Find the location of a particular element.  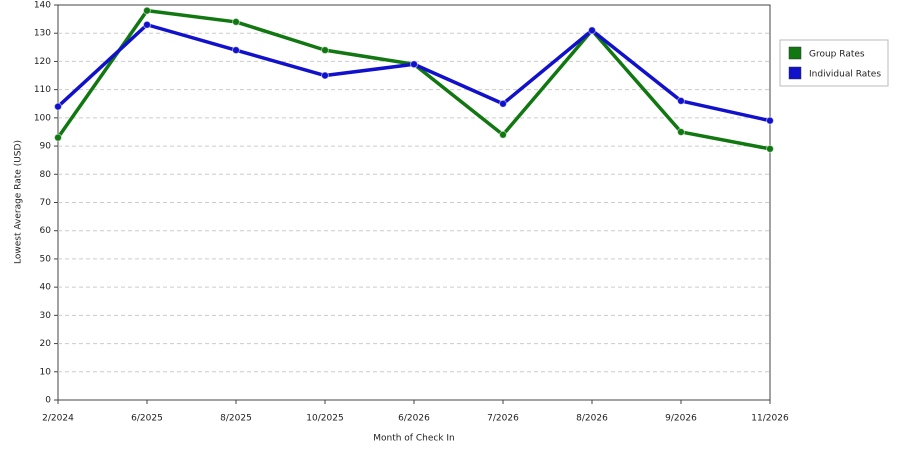

y-tick-label: 40 is located at coordinates (46, 288).